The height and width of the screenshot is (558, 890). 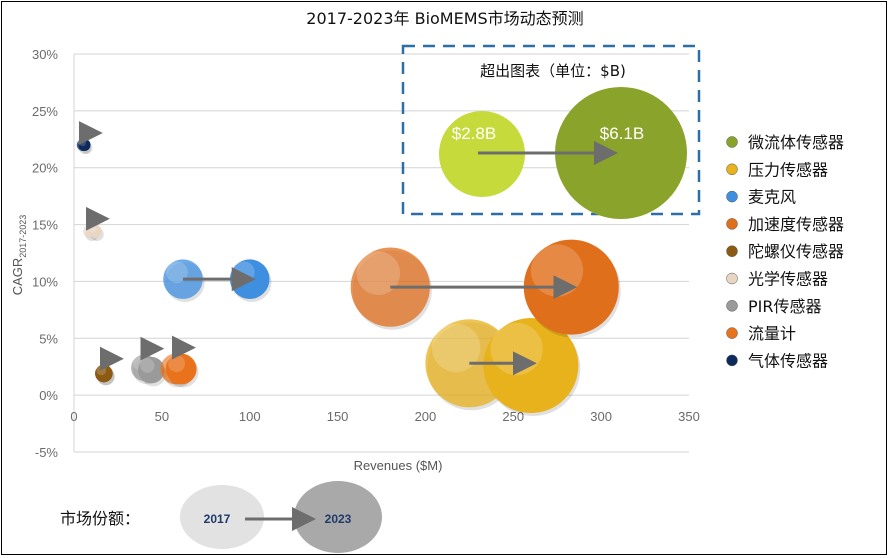 I want to click on chart-title: 2017-2023年 BioMEMS市场动态预测, so click(x=444, y=18).